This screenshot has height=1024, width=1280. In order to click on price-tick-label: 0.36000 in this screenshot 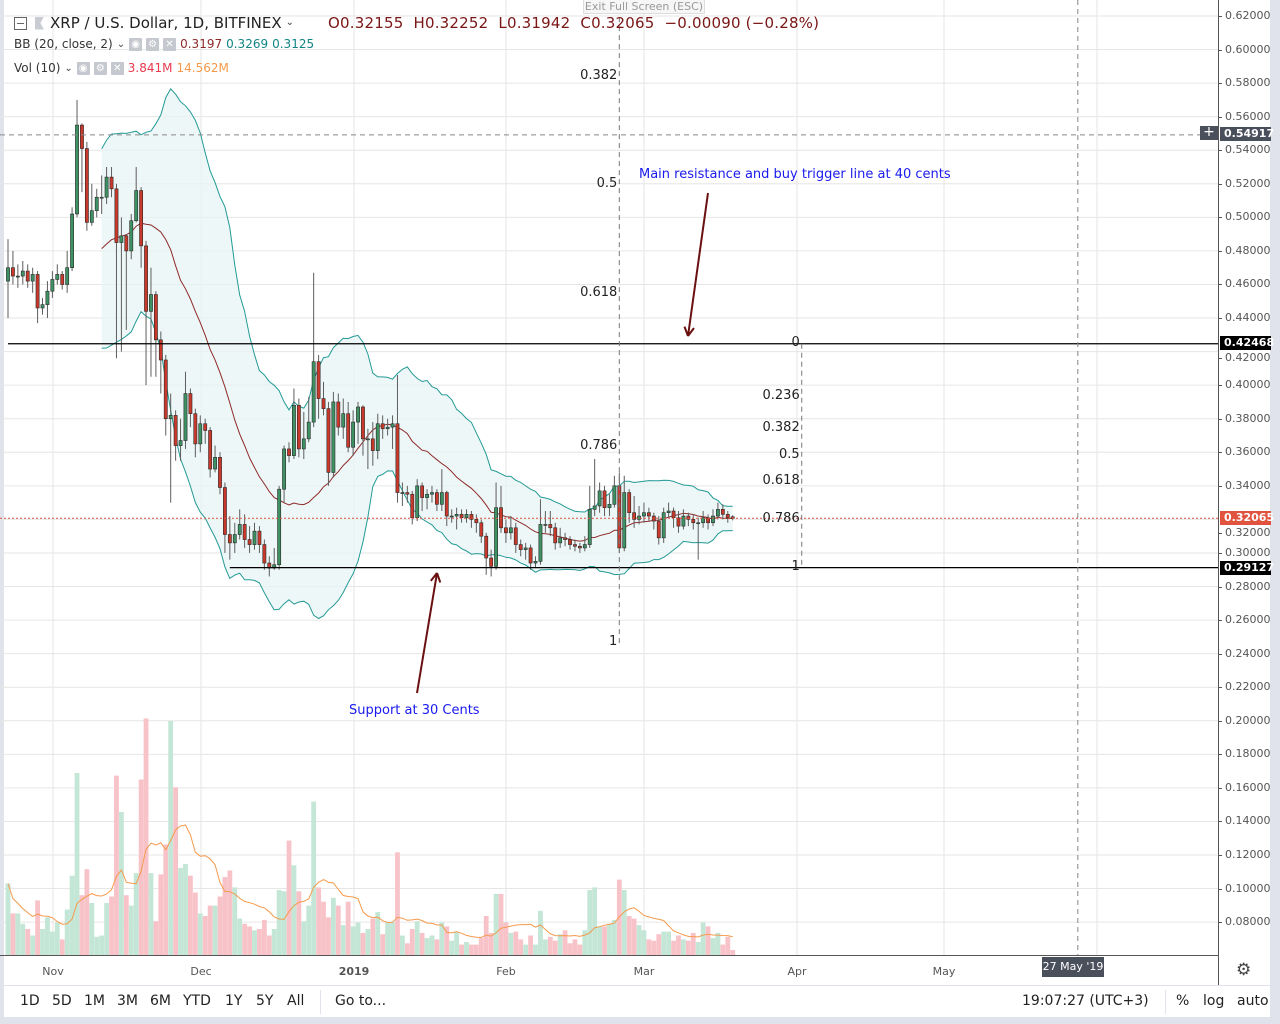, I will do `click(1244, 452)`.